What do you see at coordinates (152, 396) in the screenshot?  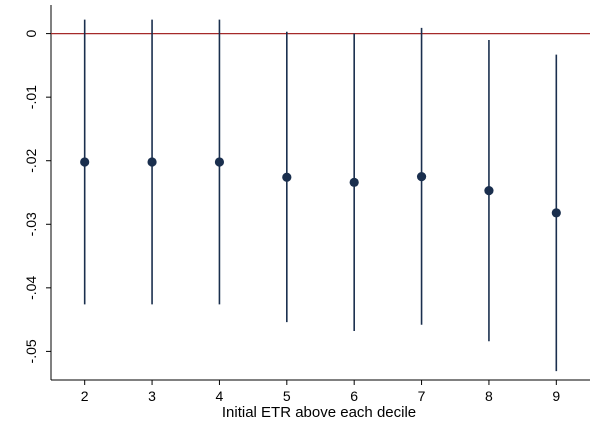 I see `x-tick-label: 3` at bounding box center [152, 396].